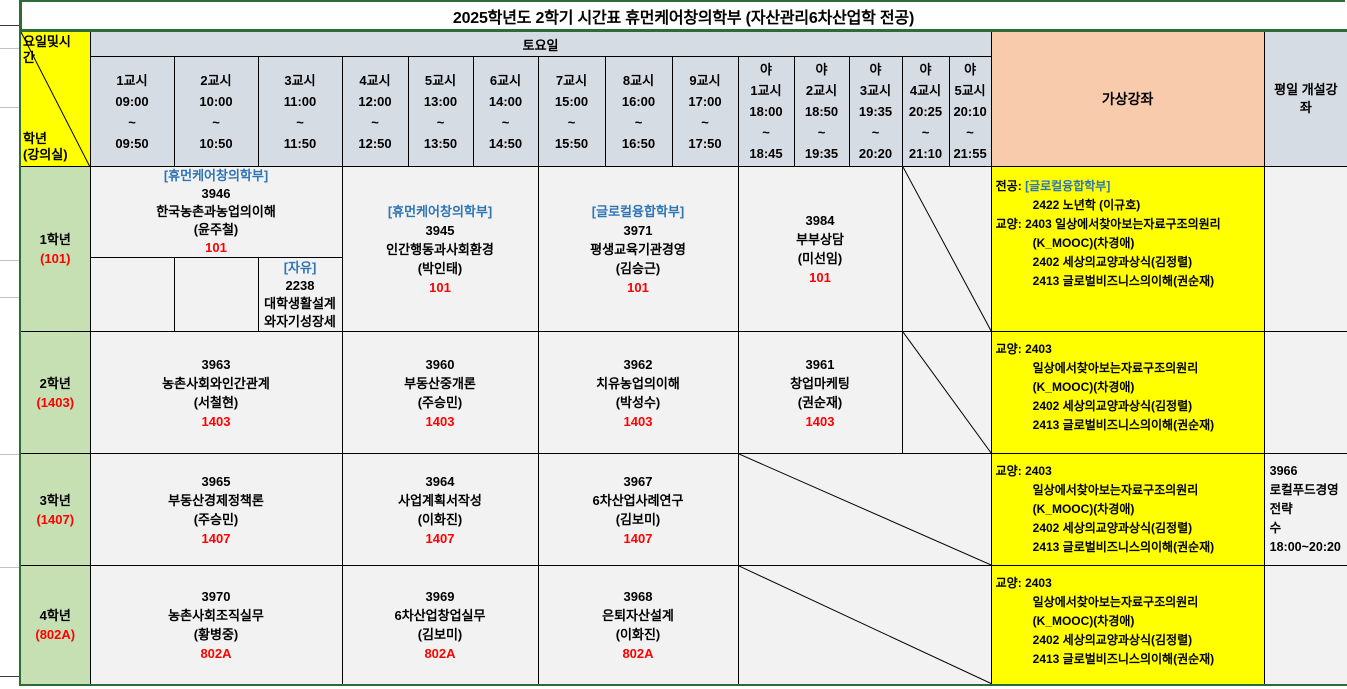 This screenshot has width=1347, height=689. I want to click on day-band-saturday: 토요일, so click(540, 43).